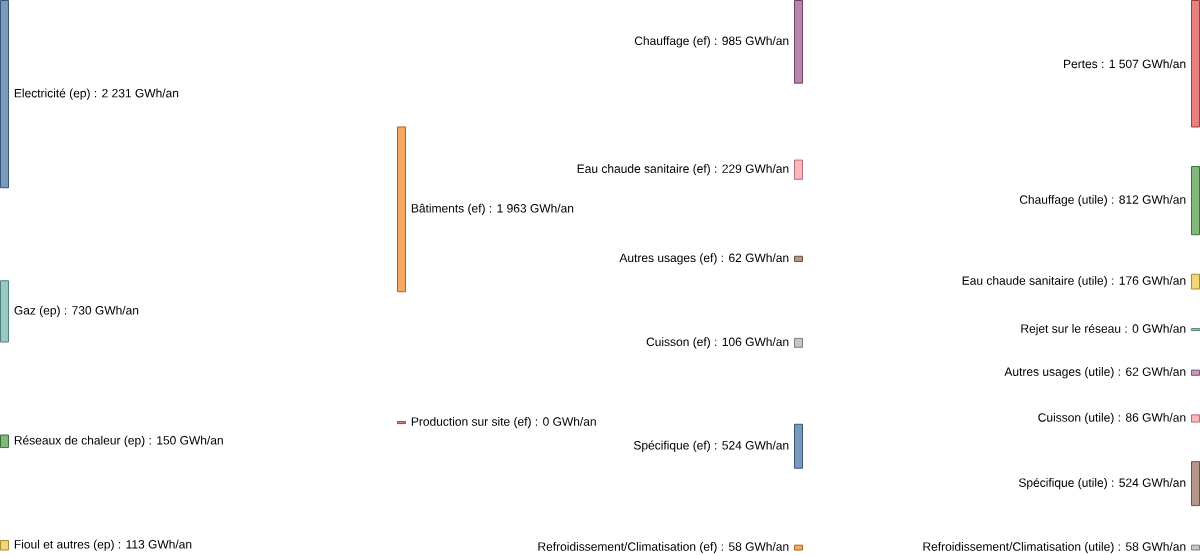 The width and height of the screenshot is (1200, 555). I want to click on category-label: Spécifique (ef), so click(671, 446).